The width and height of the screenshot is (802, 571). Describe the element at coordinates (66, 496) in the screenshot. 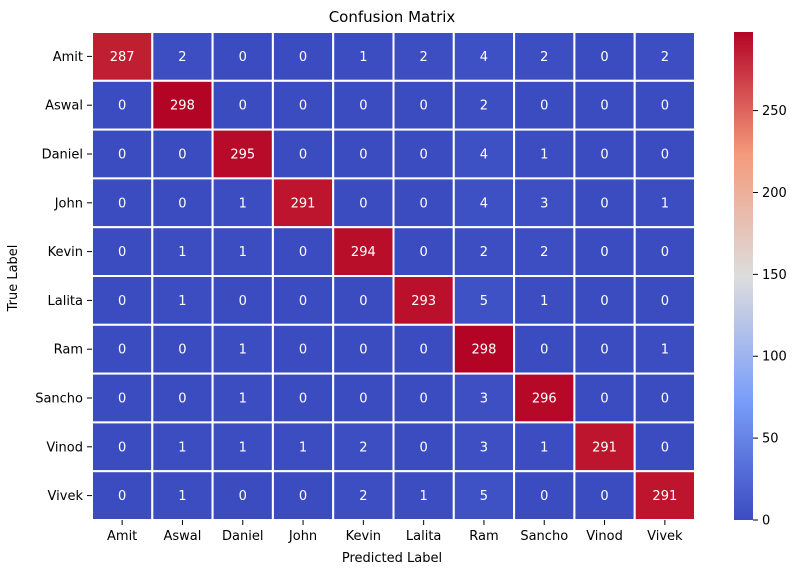

I see `y-tick-label: Vivek` at that location.